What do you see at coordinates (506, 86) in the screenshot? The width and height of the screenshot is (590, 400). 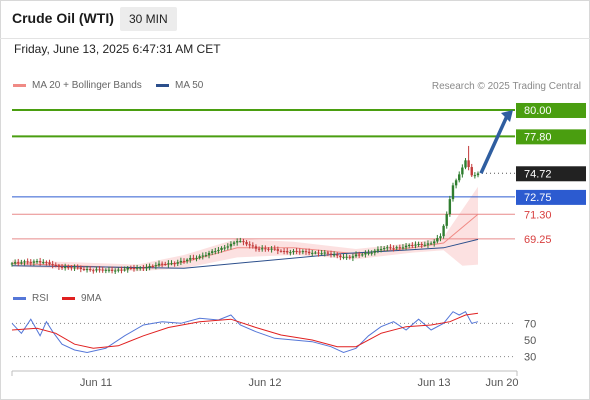 I see `credit-text: Research © 2025 Trading Central` at bounding box center [506, 86].